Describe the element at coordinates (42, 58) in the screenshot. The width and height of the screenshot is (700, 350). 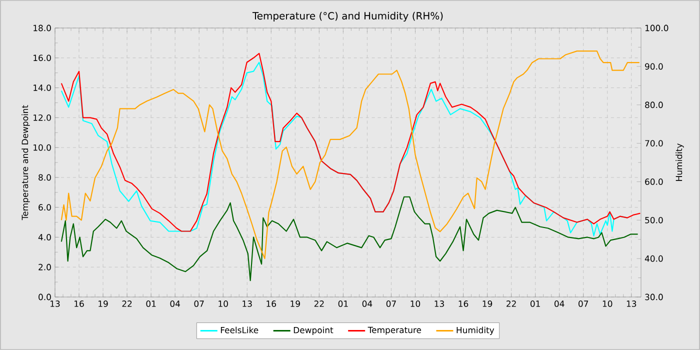
I see `y-tick-label: 16.0` at that location.